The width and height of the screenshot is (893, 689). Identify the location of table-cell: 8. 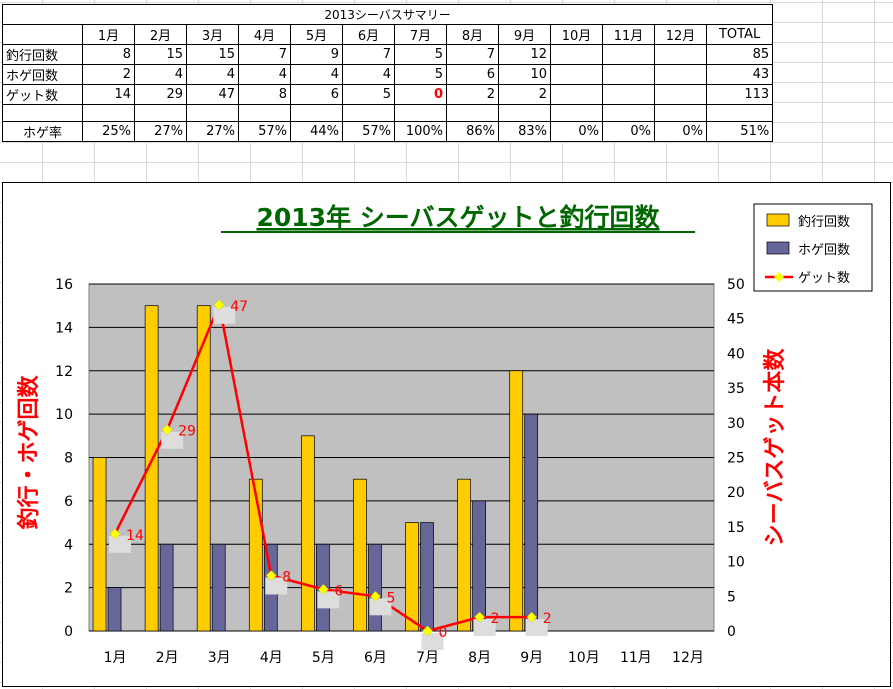
(264, 94).